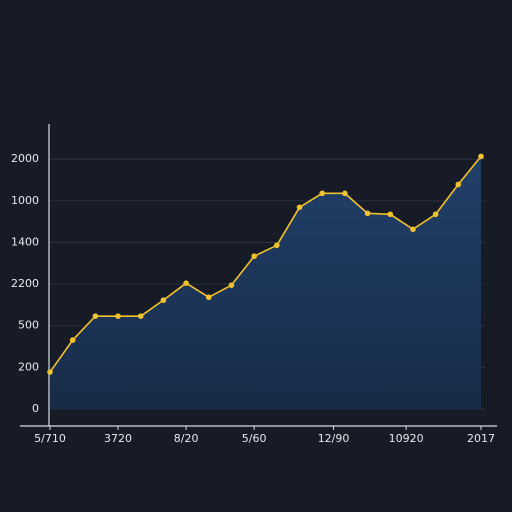  What do you see at coordinates (406, 438) in the screenshot?
I see `x-tick-label: 10920` at bounding box center [406, 438].